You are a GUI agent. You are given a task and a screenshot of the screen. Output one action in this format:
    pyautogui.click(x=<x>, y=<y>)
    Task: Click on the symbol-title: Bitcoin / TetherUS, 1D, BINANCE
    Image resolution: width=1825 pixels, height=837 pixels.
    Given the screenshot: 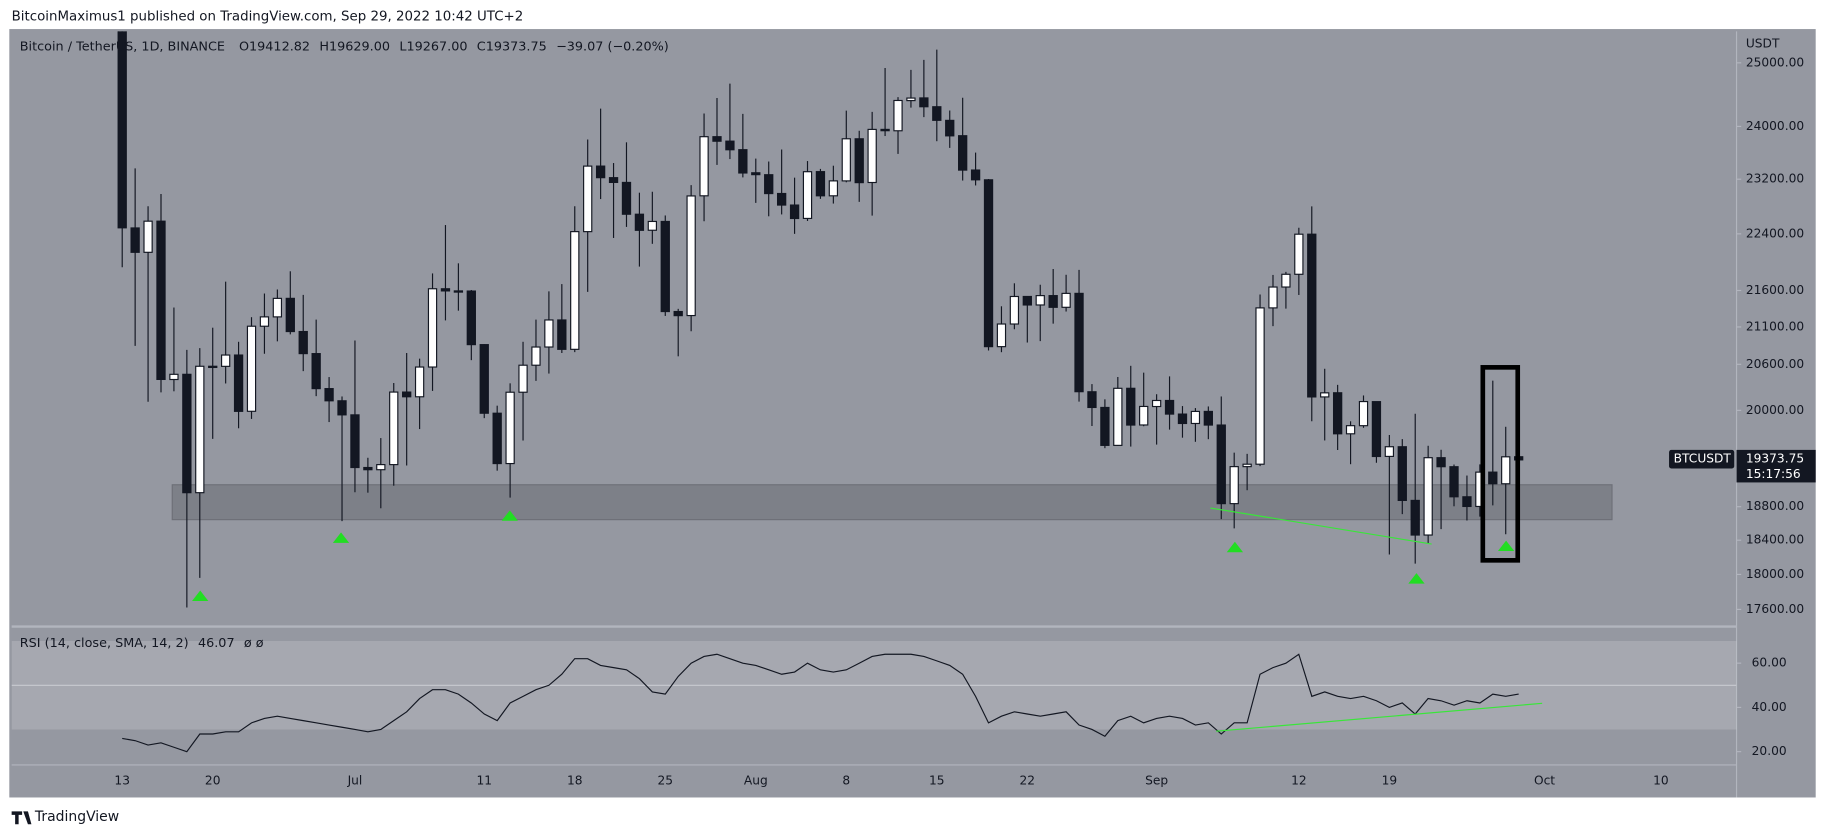 What is the action you would take?
    pyautogui.click(x=122, y=46)
    